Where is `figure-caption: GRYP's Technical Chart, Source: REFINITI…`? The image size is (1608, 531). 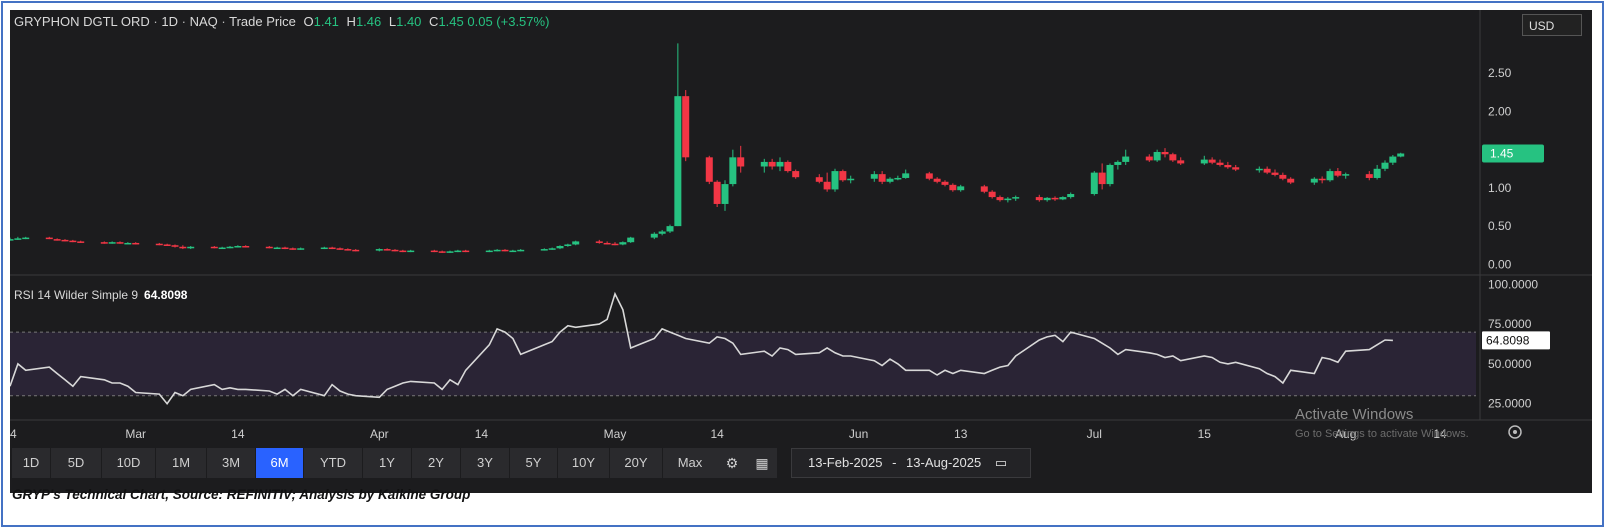 figure-caption: GRYP's Technical Chart, Source: REFINITI… is located at coordinates (241, 494).